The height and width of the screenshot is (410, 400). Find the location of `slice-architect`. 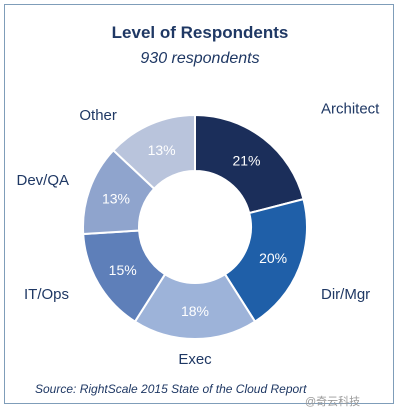

slice-architect is located at coordinates (249, 164).